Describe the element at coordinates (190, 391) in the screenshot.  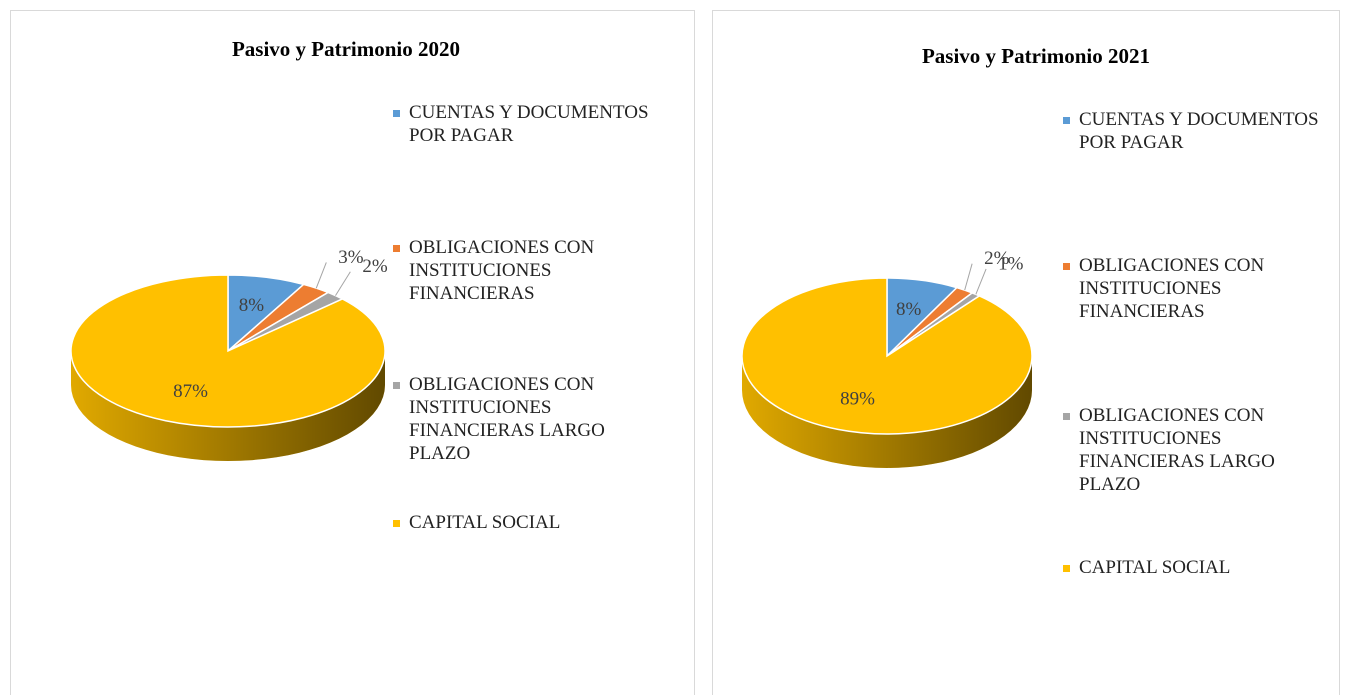
I see `data-label: 87%` at that location.